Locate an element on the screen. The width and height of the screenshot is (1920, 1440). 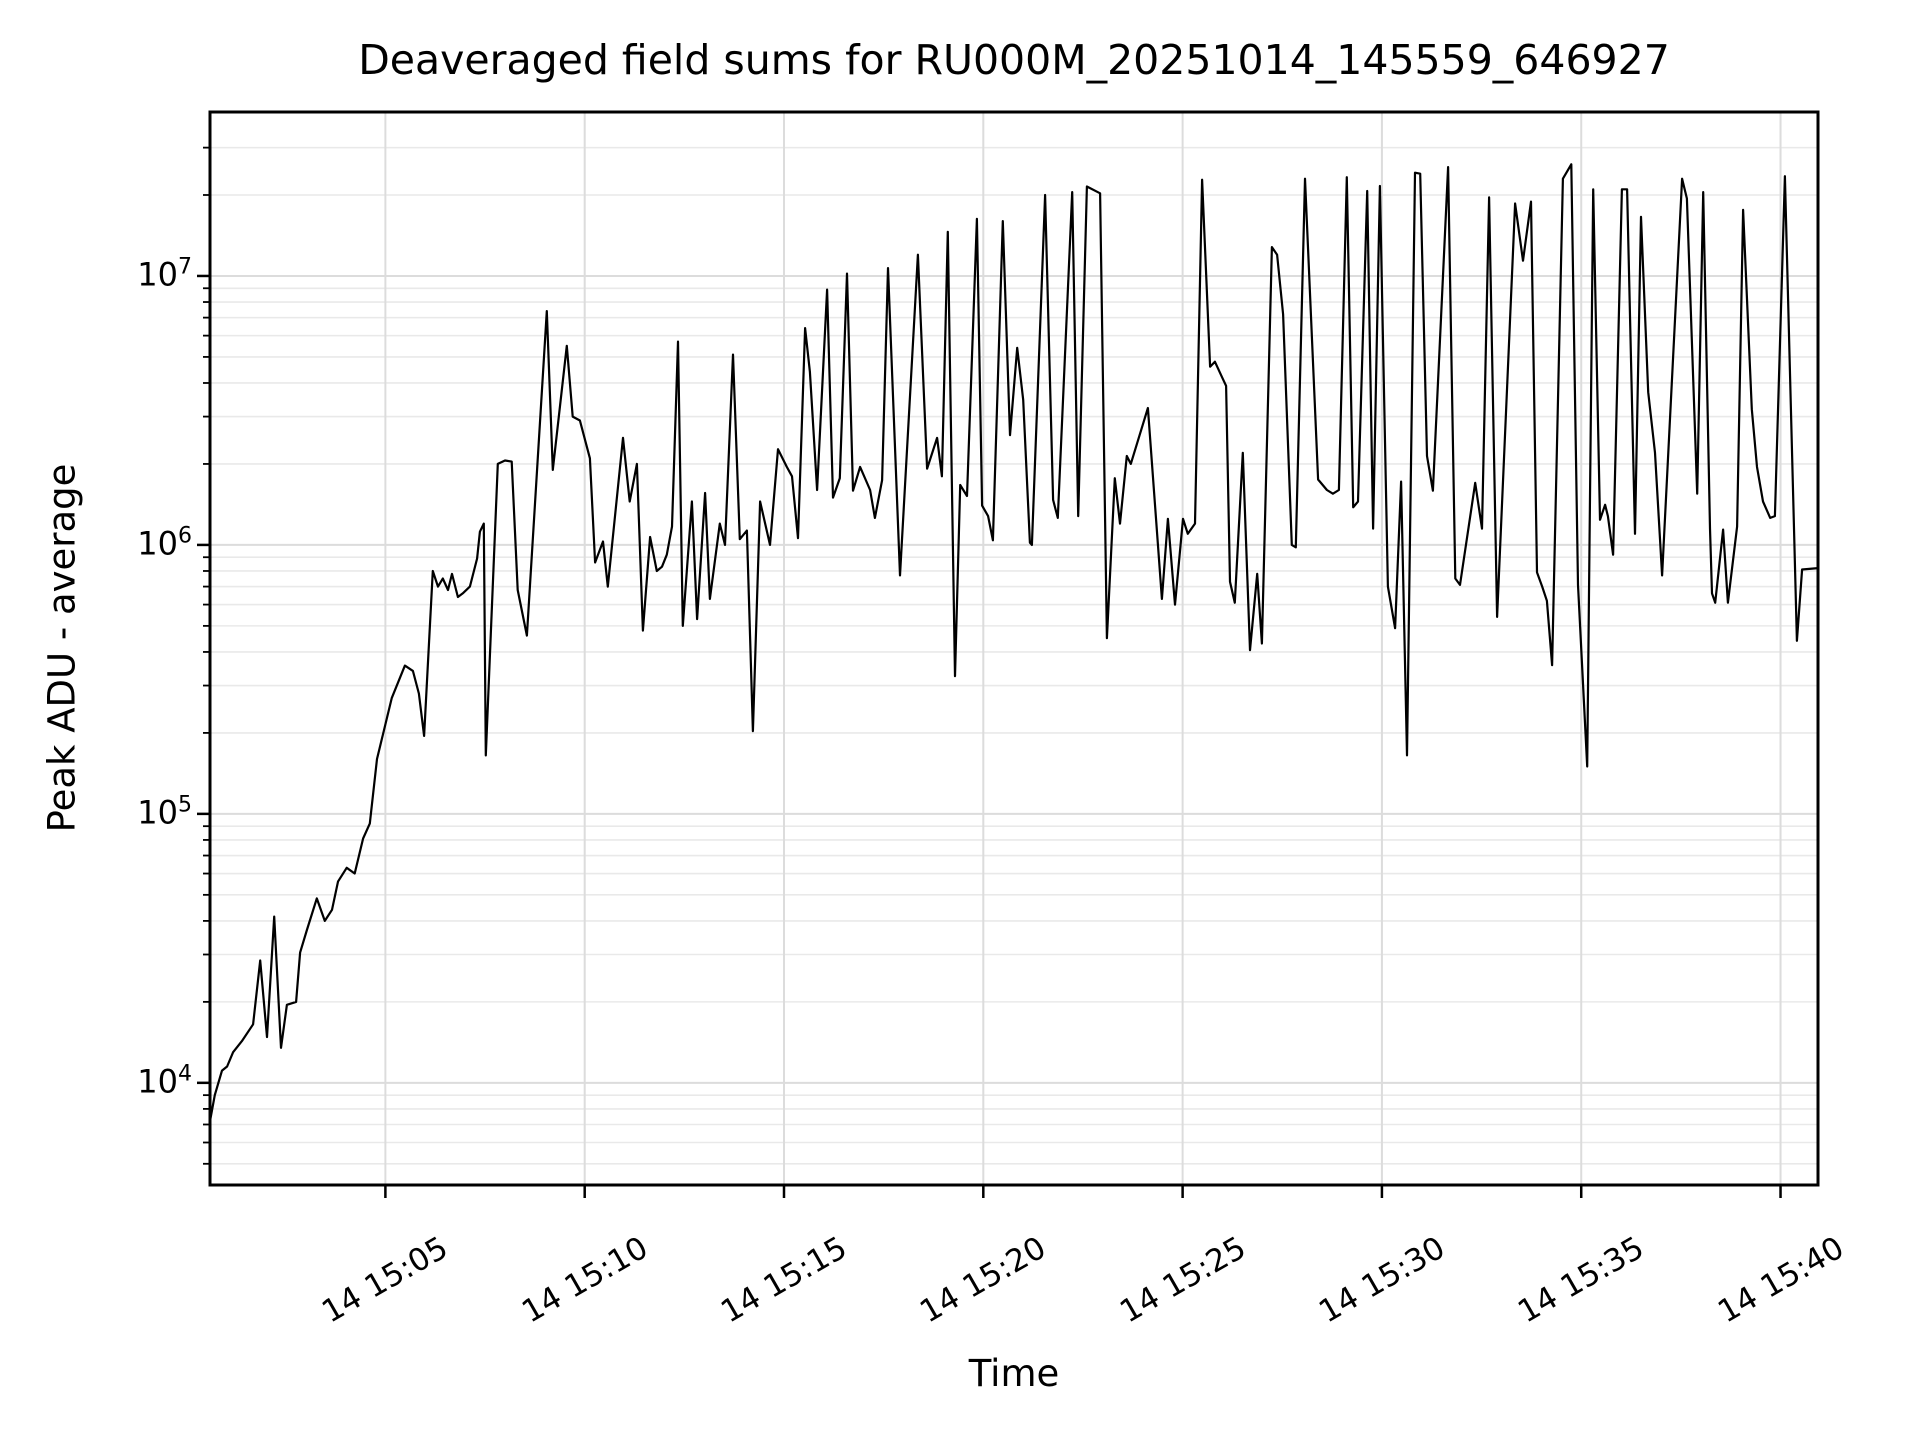
y-tick-label: 104 is located at coordinates (164, 1081).